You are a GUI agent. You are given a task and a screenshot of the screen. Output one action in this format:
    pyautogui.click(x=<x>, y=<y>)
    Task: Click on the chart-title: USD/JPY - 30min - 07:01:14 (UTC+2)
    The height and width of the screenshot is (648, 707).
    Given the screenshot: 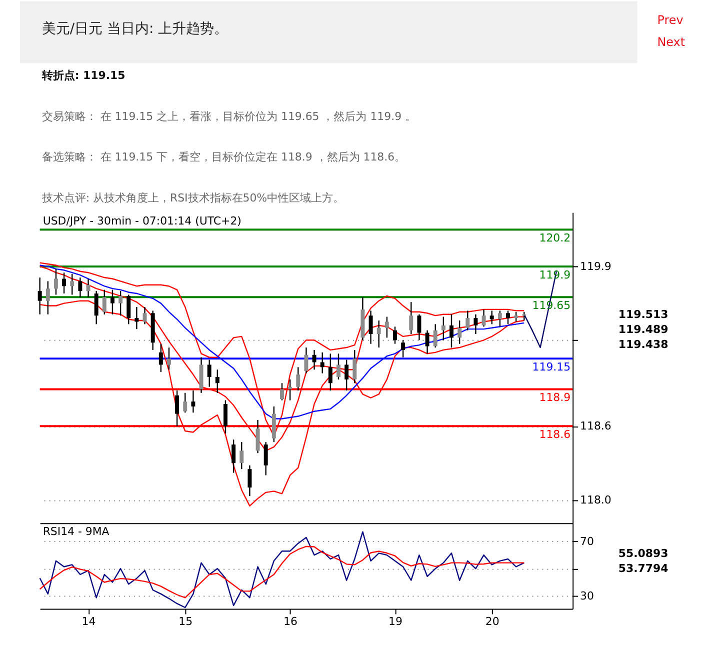 What is the action you would take?
    pyautogui.click(x=142, y=221)
    